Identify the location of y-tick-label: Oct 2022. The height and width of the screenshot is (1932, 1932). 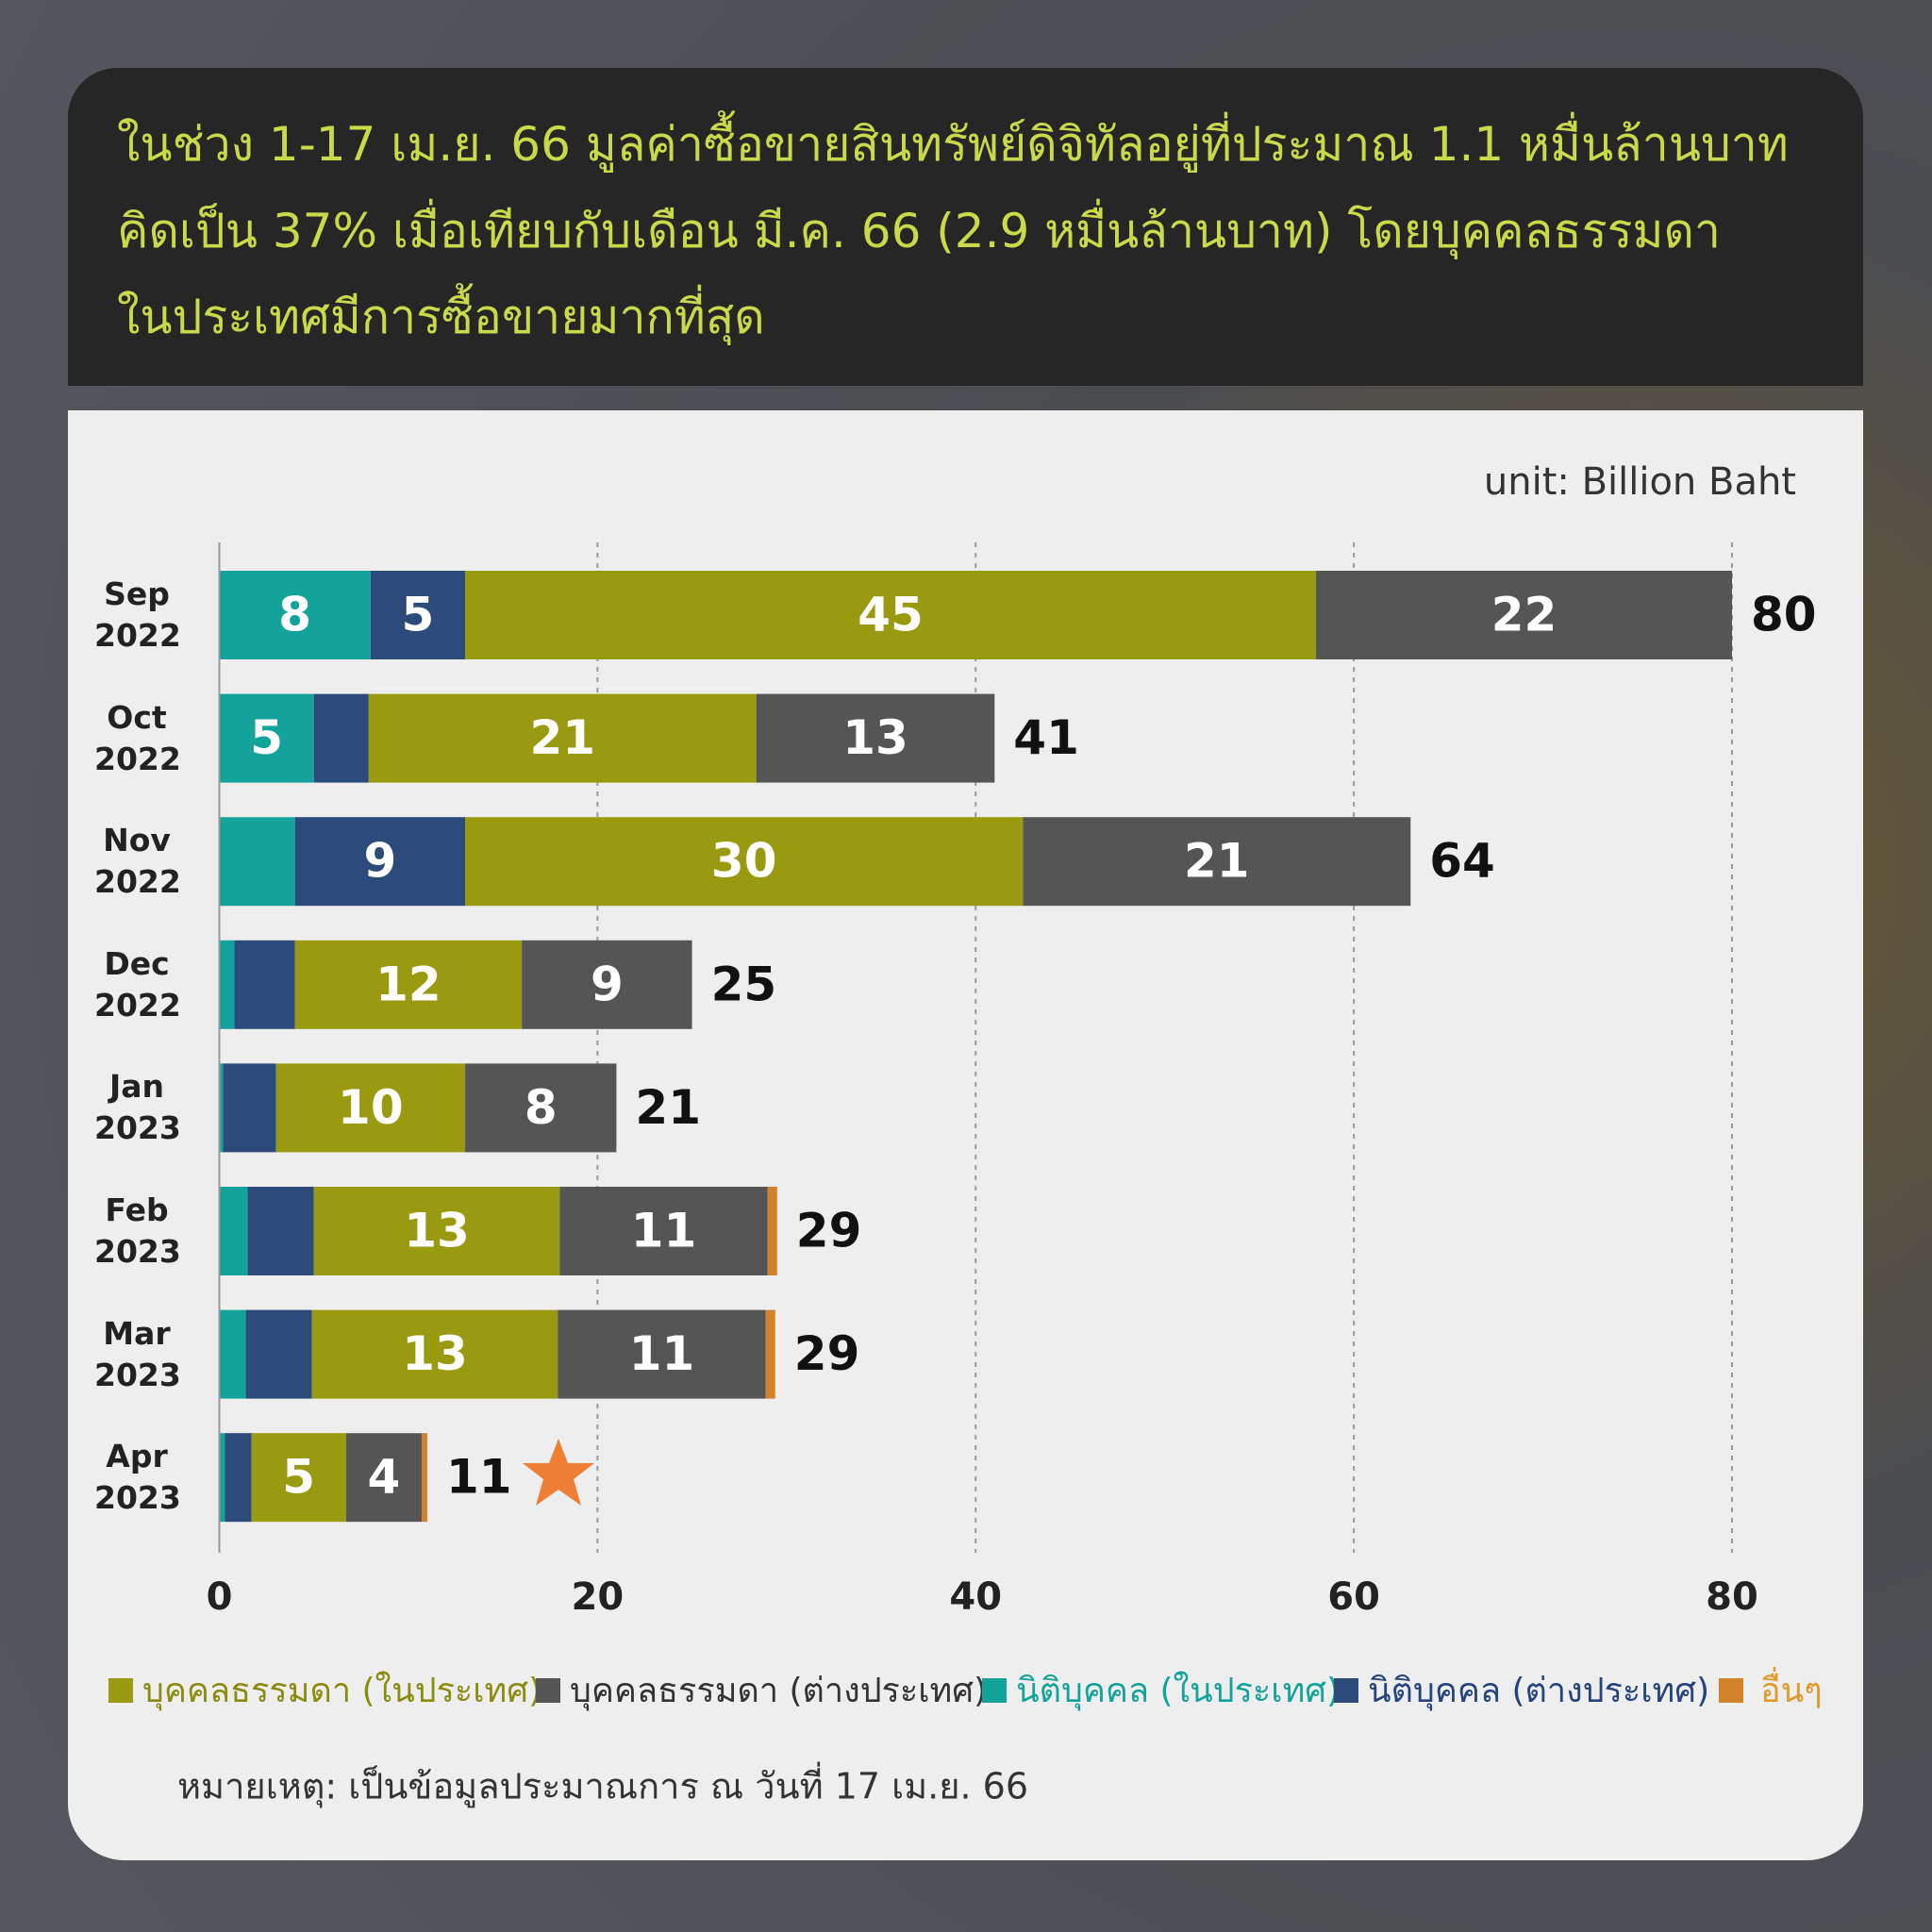
(137, 737).